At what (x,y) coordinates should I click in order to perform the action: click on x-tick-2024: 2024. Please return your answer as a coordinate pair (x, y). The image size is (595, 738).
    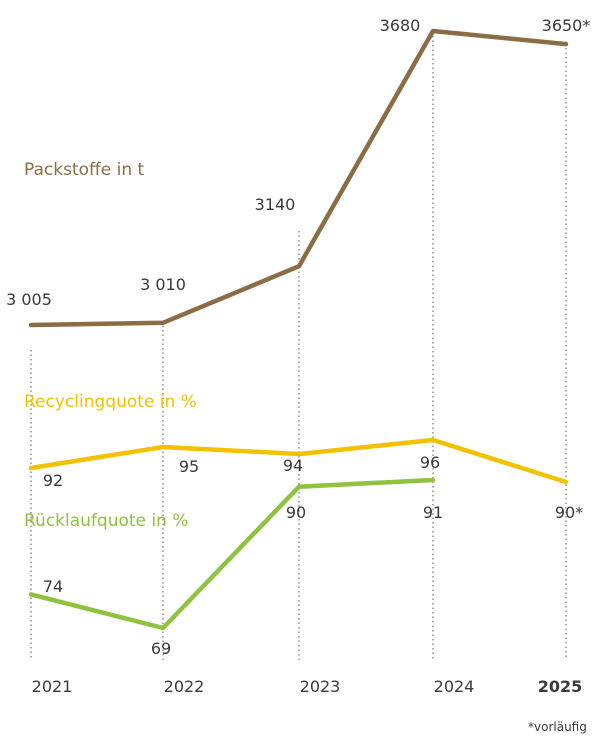
    Looking at the image, I should click on (454, 686).